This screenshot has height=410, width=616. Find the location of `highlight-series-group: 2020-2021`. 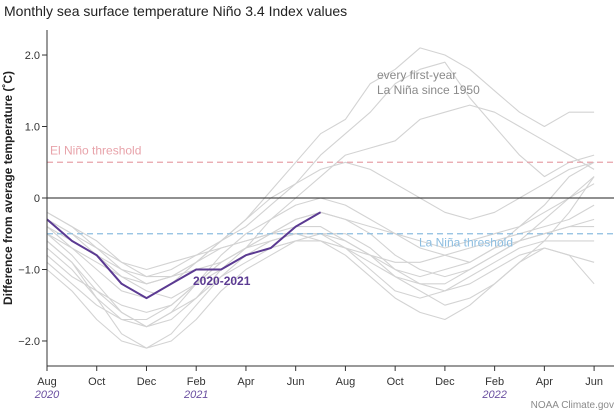

highlight-series-group: 2020-2021 is located at coordinates (184, 255).